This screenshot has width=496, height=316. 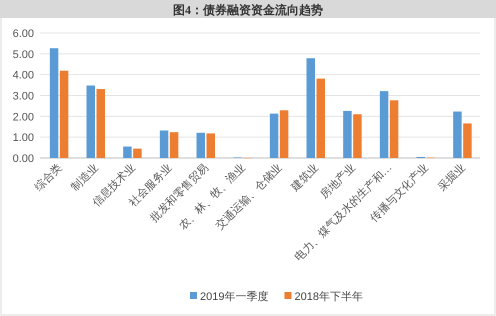 I want to click on y-tick-label: 3.00, so click(x=23, y=96).